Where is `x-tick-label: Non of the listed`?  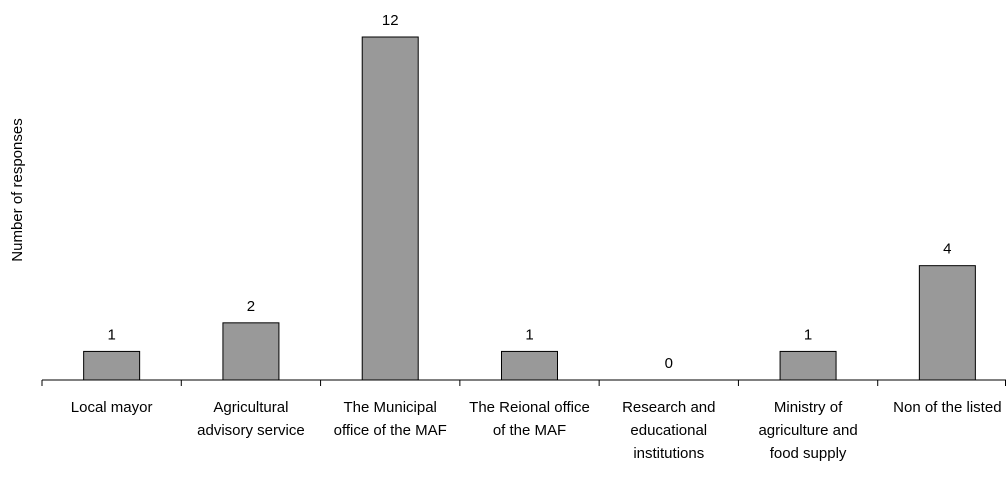
x-tick-label: Non of the listed is located at coordinates (947, 407).